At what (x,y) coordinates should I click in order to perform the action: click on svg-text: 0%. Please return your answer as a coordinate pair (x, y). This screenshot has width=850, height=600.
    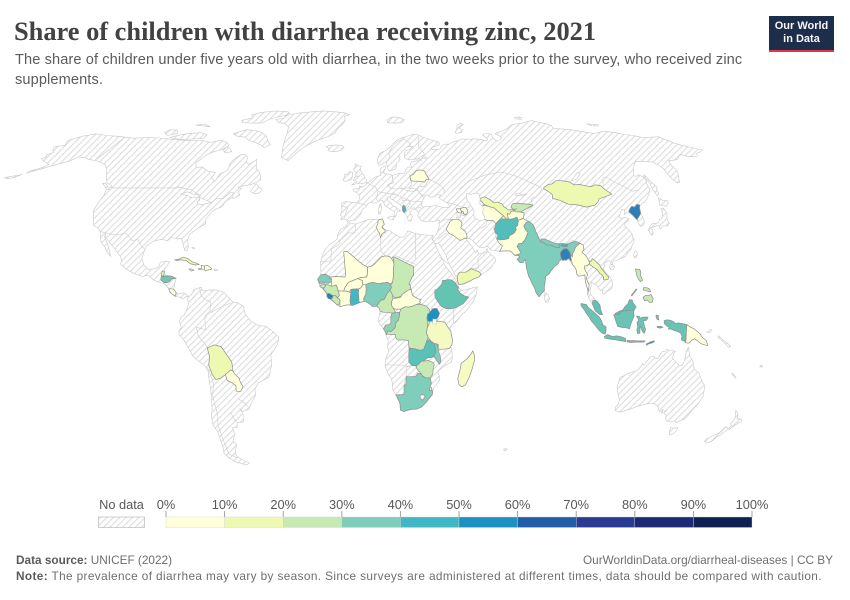
    Looking at the image, I should click on (166, 504).